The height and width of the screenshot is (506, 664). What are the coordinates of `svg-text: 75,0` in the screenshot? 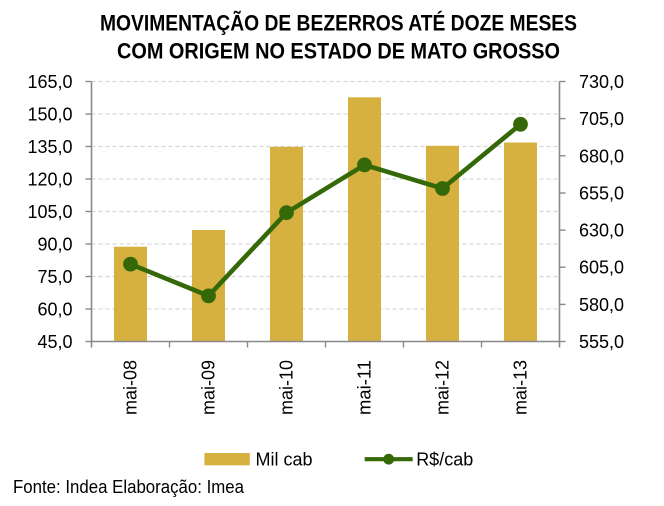 It's located at (54, 277).